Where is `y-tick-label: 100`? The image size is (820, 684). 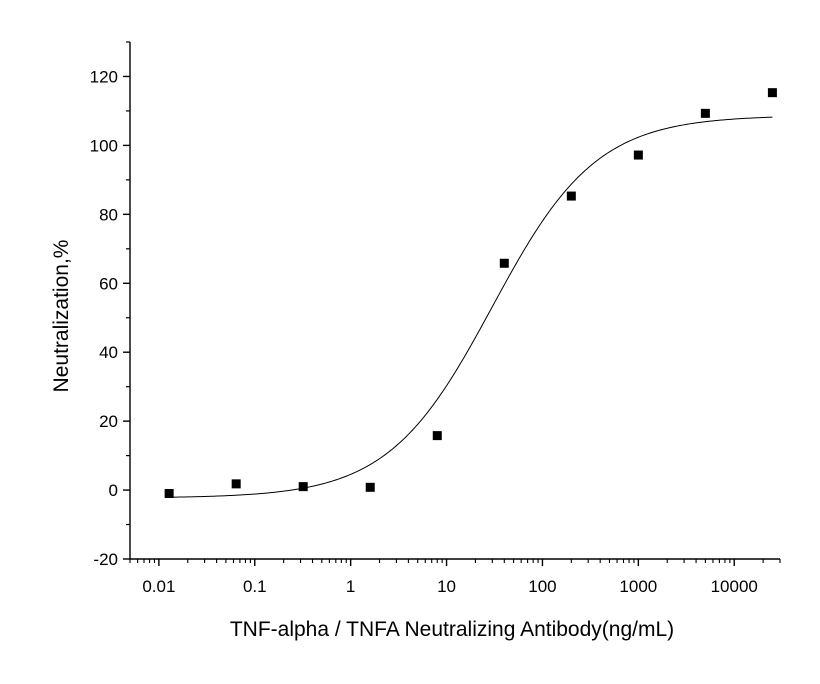
y-tick-label: 100 is located at coordinates (104, 145).